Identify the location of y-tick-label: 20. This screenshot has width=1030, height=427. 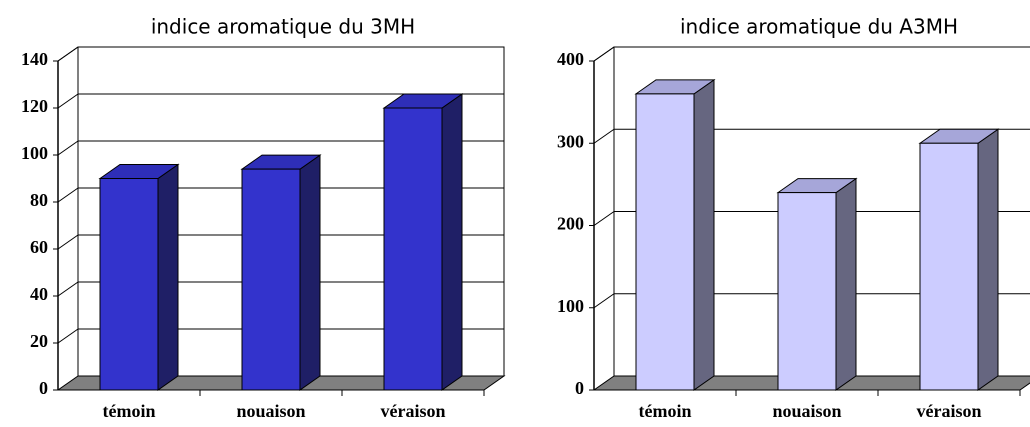
(39, 341).